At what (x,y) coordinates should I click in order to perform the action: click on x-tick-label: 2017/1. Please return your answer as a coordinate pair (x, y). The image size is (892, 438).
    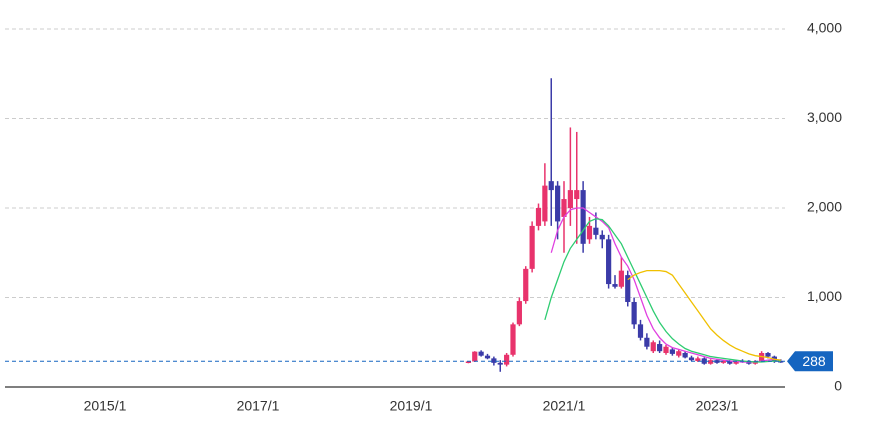
    Looking at the image, I should click on (258, 406).